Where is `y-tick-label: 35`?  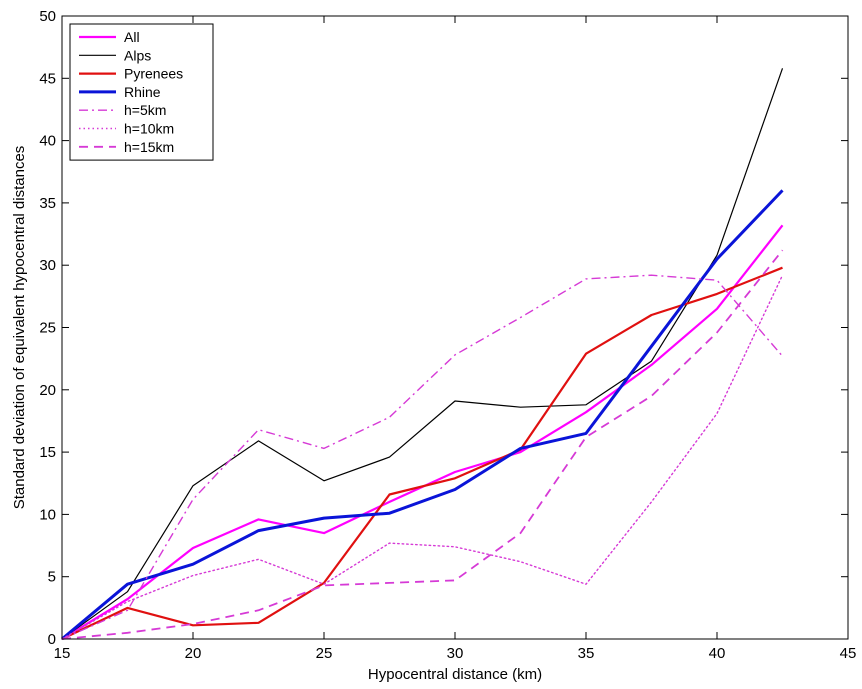 y-tick-label: 35 is located at coordinates (47, 203).